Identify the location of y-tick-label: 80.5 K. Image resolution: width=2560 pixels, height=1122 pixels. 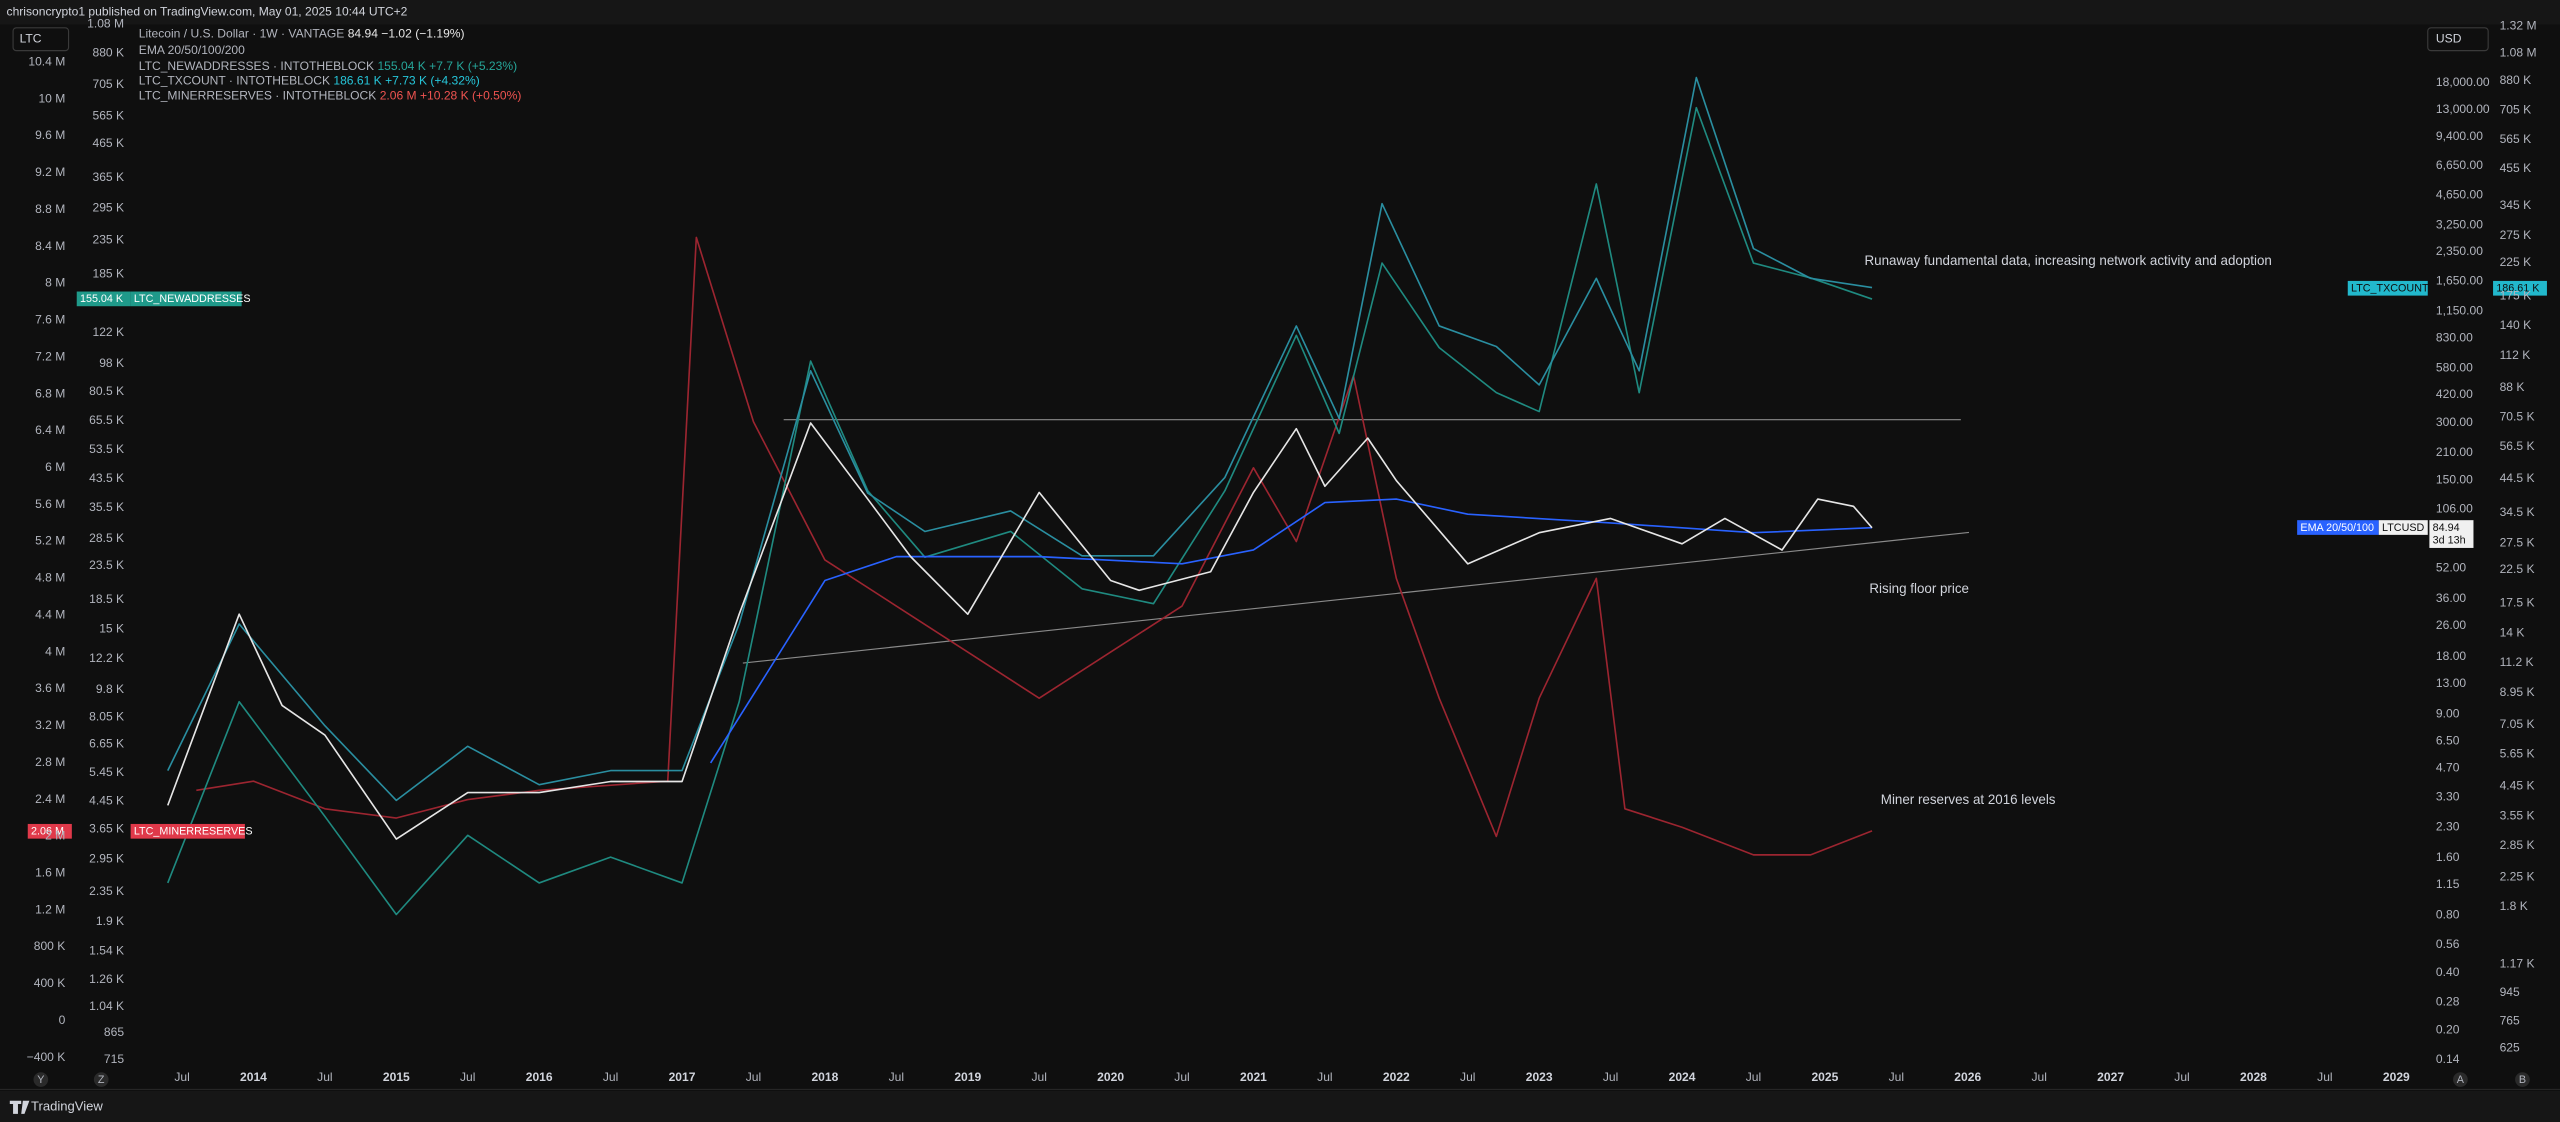
(106, 391).